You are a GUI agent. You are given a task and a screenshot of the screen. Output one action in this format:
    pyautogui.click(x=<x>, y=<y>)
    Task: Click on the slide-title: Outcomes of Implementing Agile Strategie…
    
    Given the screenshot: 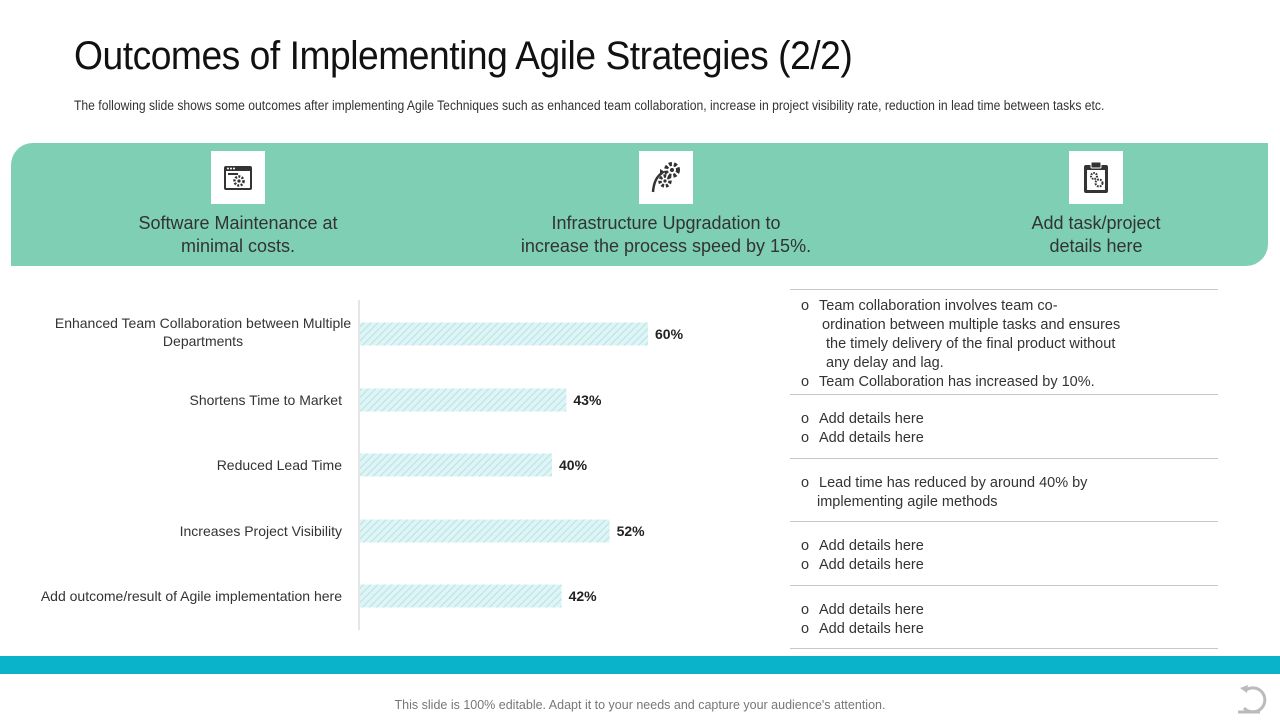 What is the action you would take?
    pyautogui.click(x=463, y=56)
    